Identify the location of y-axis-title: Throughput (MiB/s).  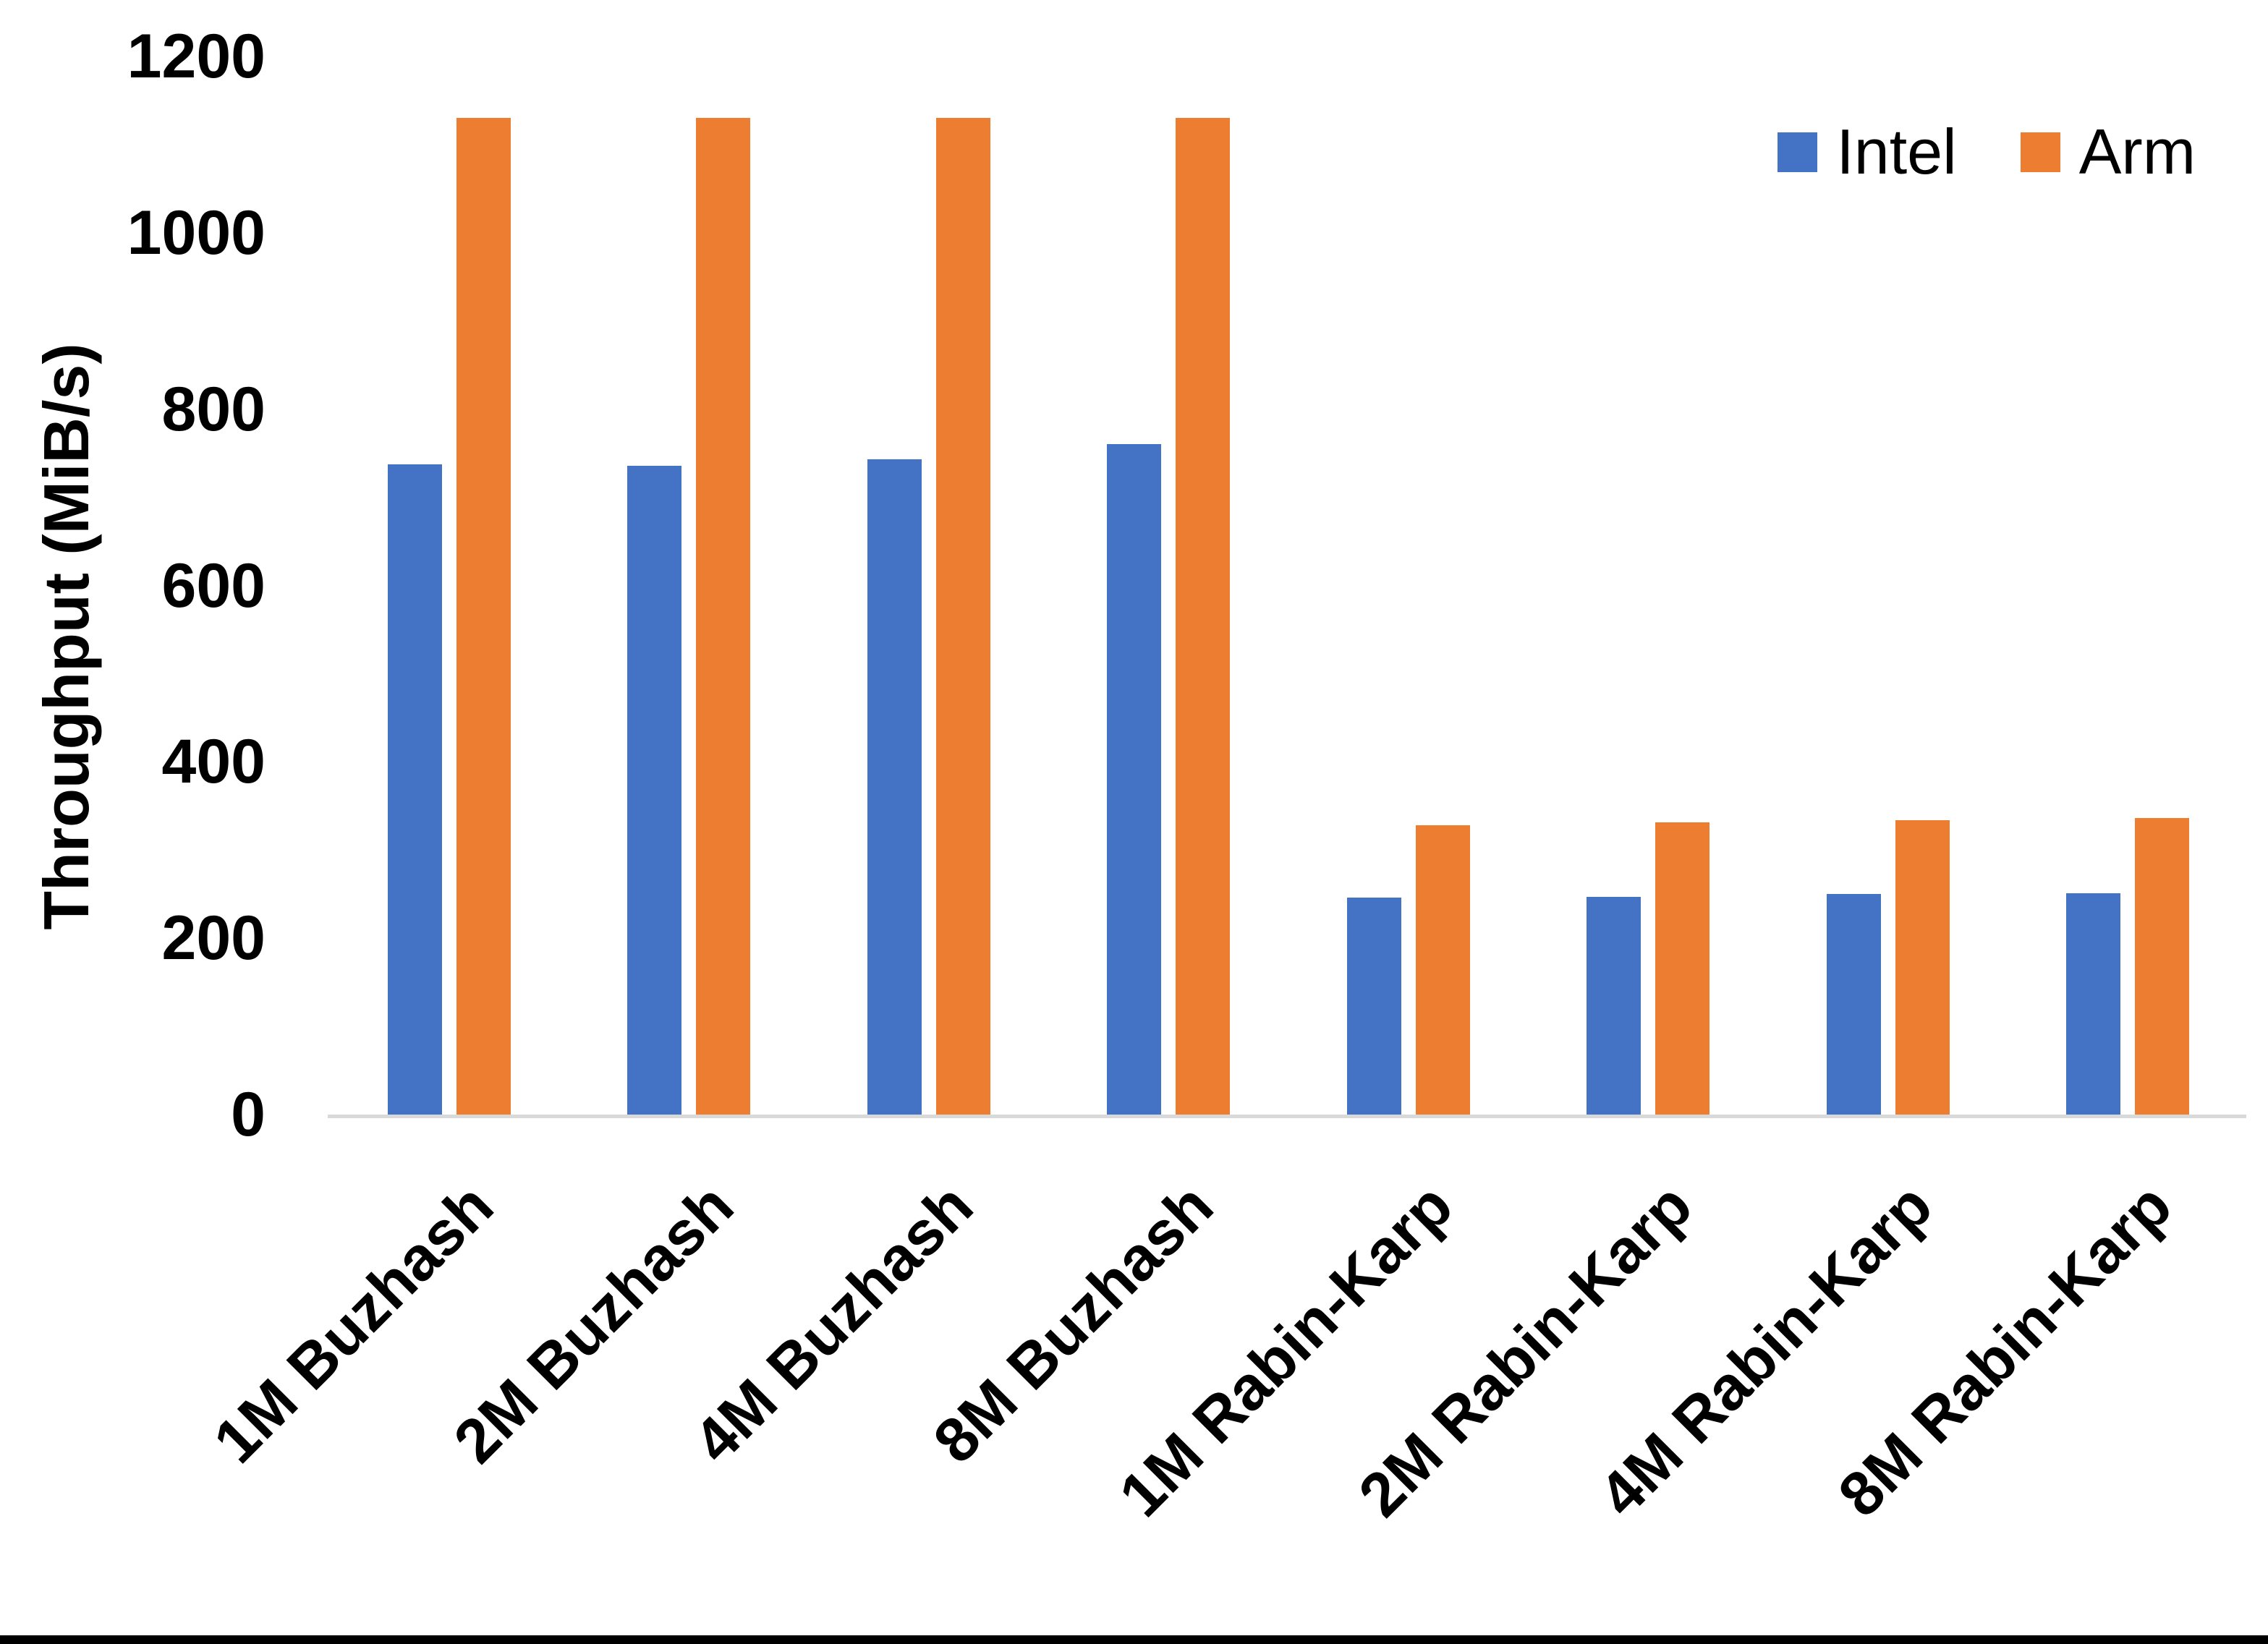
(66, 636).